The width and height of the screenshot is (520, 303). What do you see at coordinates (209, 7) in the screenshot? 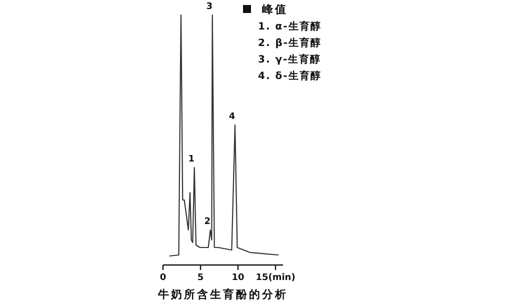
I see `annotation: 3` at bounding box center [209, 7].